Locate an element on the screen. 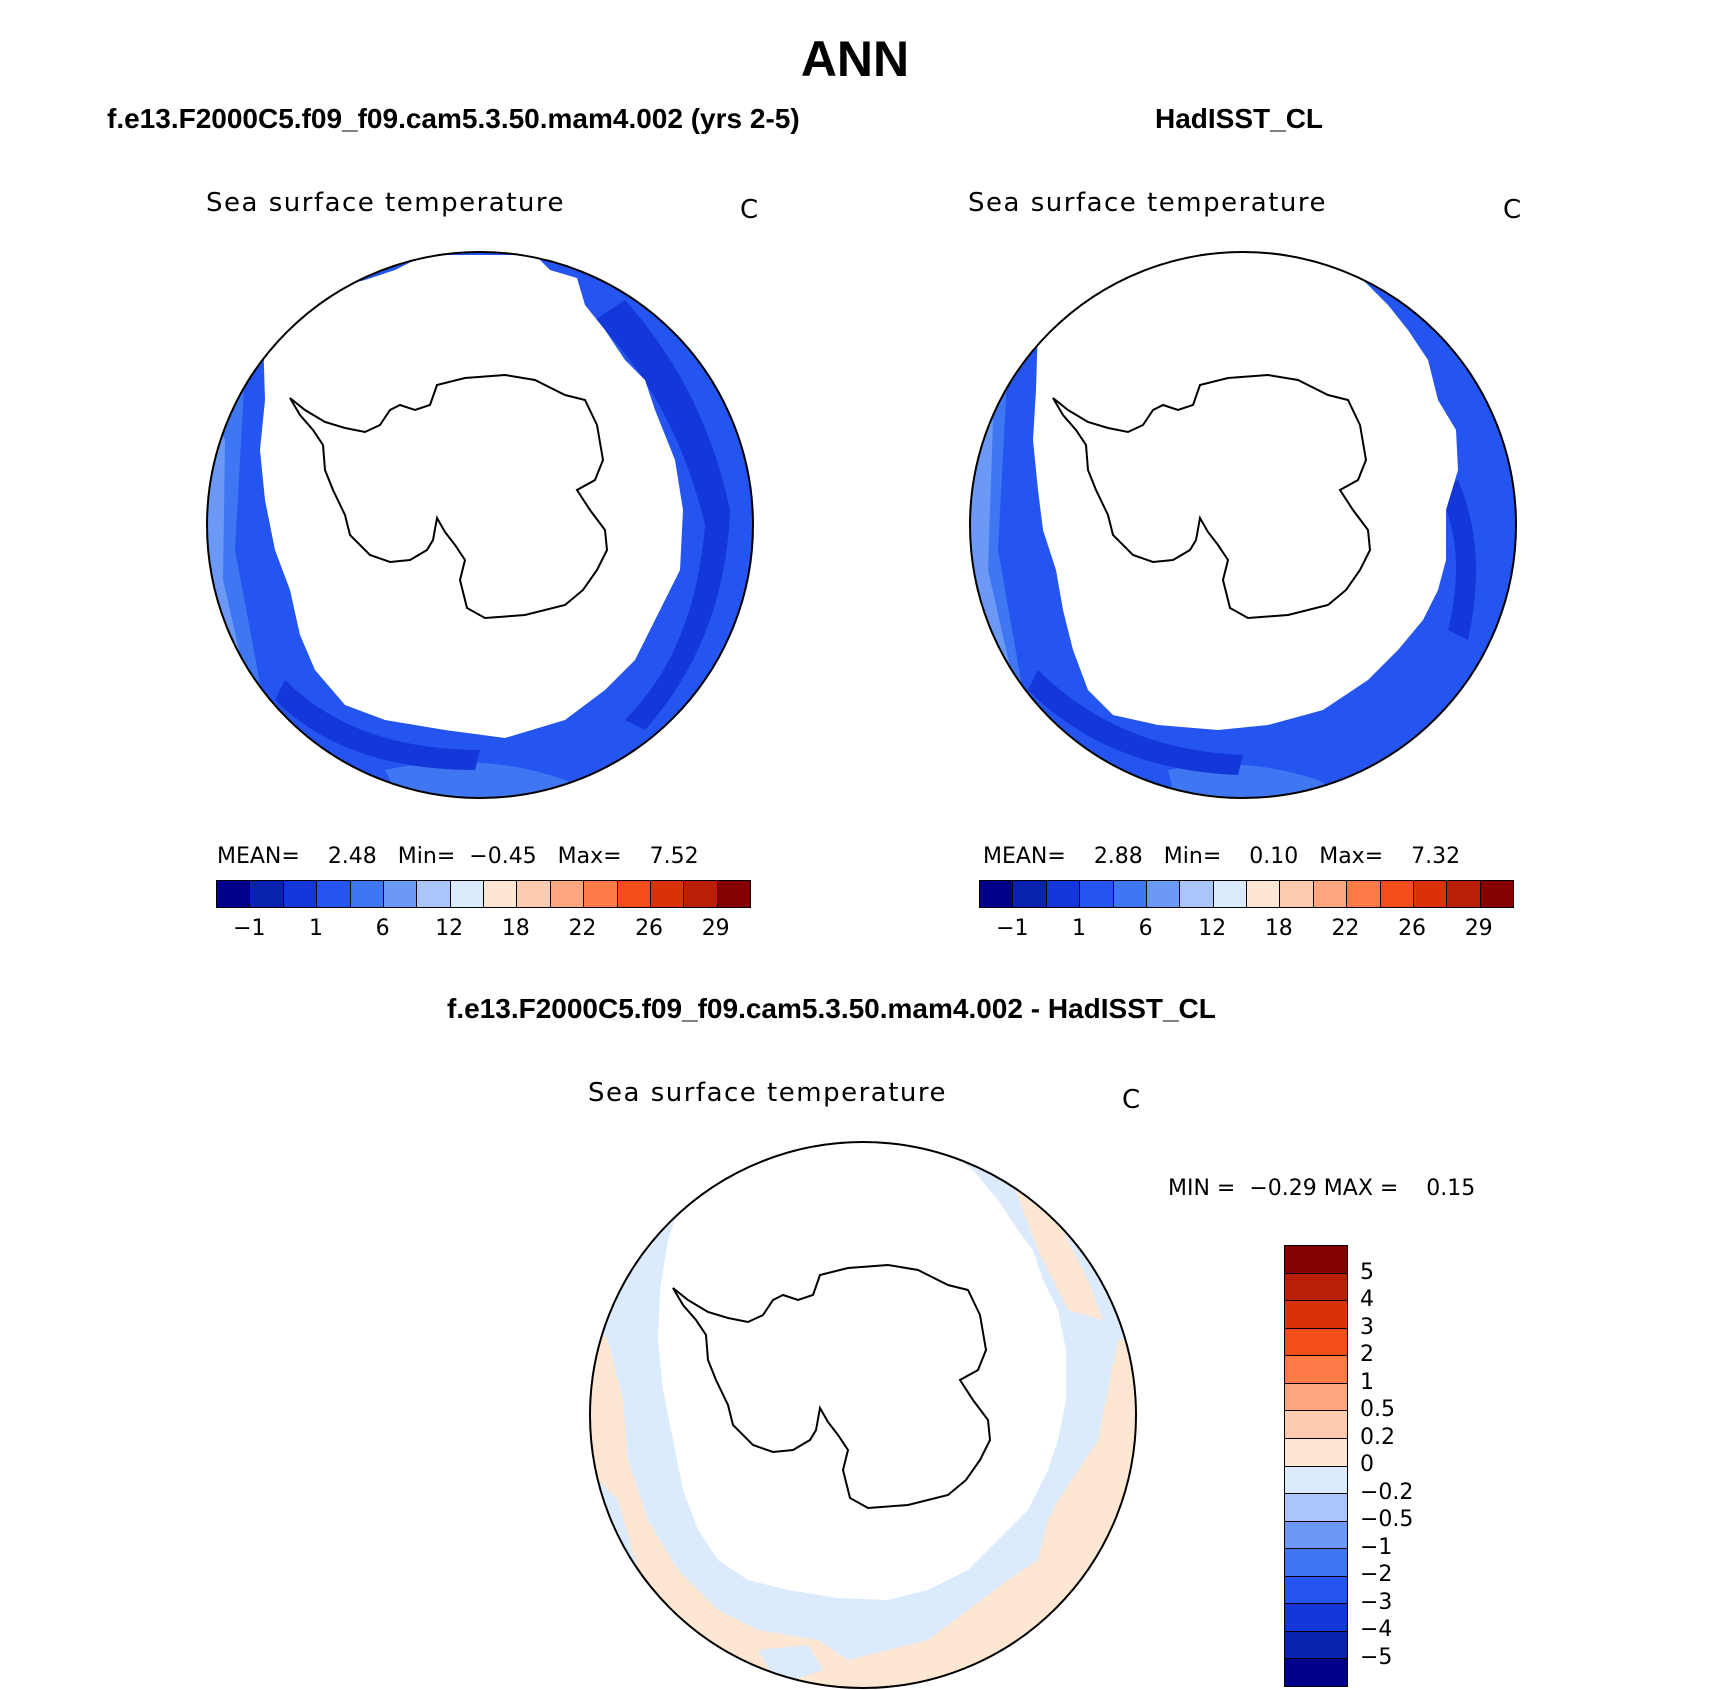 This screenshot has width=1710, height=1690. panel2-north-band is located at coordinates (1268, 781).